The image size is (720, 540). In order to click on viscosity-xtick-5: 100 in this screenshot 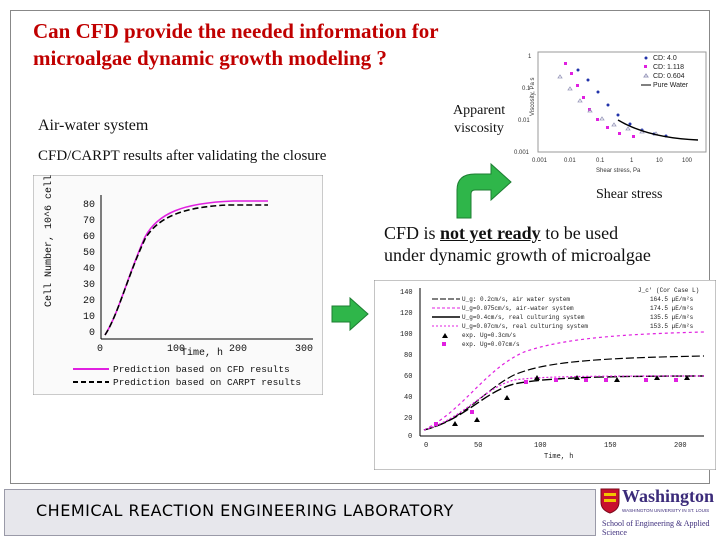, I will do `click(687, 161)`.